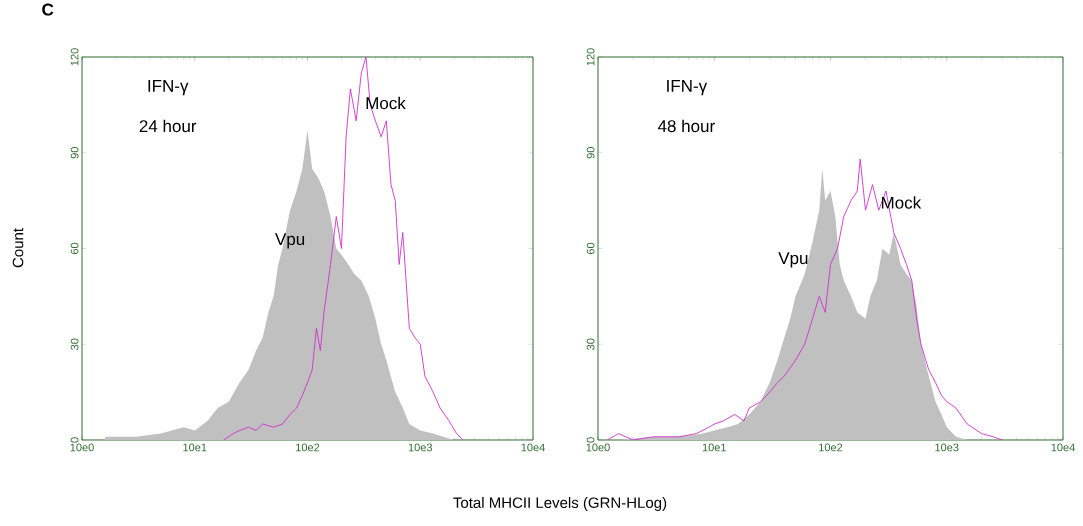 This screenshot has width=1083, height=526. I want to click on y-axis-title: Count, so click(18, 248).